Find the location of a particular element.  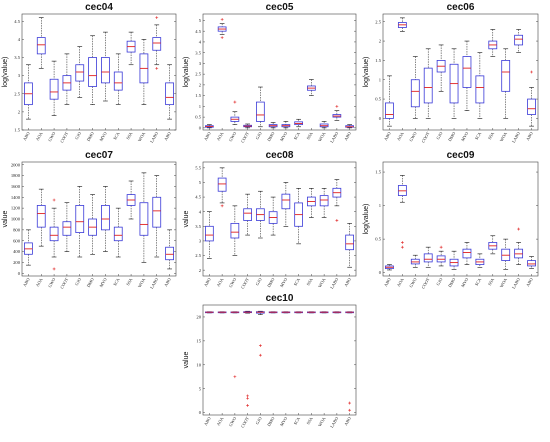

y-tick-label: 2.5 is located at coordinates (378, 21).